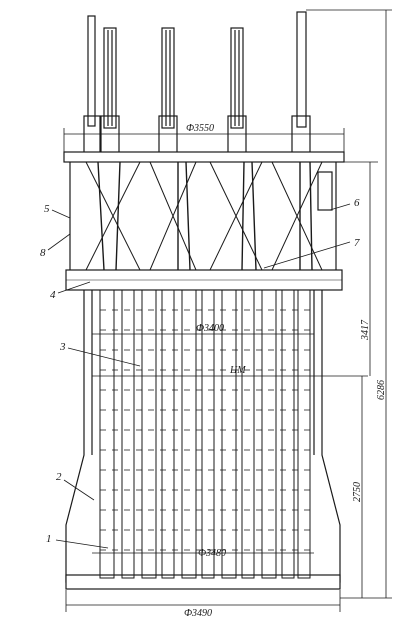 This screenshot has width=402, height=624. Describe the element at coordinates (204, 157) in the screenshot. I see `top-flange` at that location.